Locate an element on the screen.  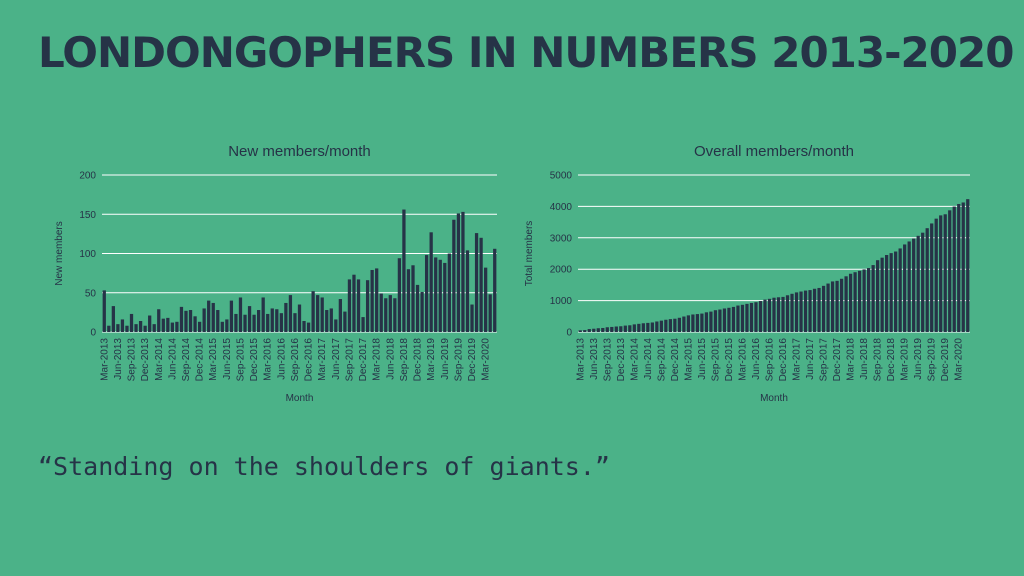
x-tick-label: Jun-2013 is located at coordinates (118, 359).